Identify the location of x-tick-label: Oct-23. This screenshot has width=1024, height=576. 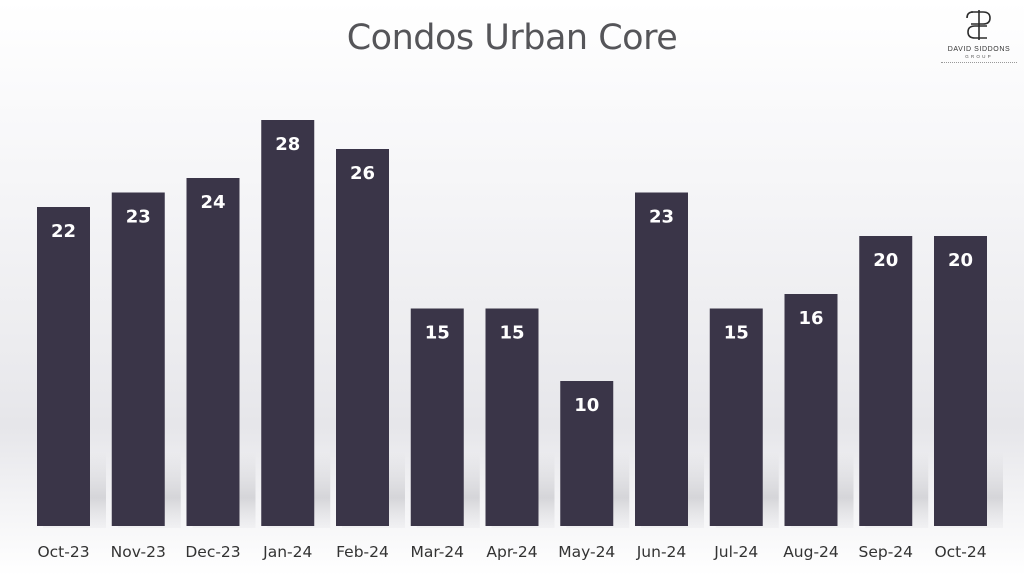
(63, 552).